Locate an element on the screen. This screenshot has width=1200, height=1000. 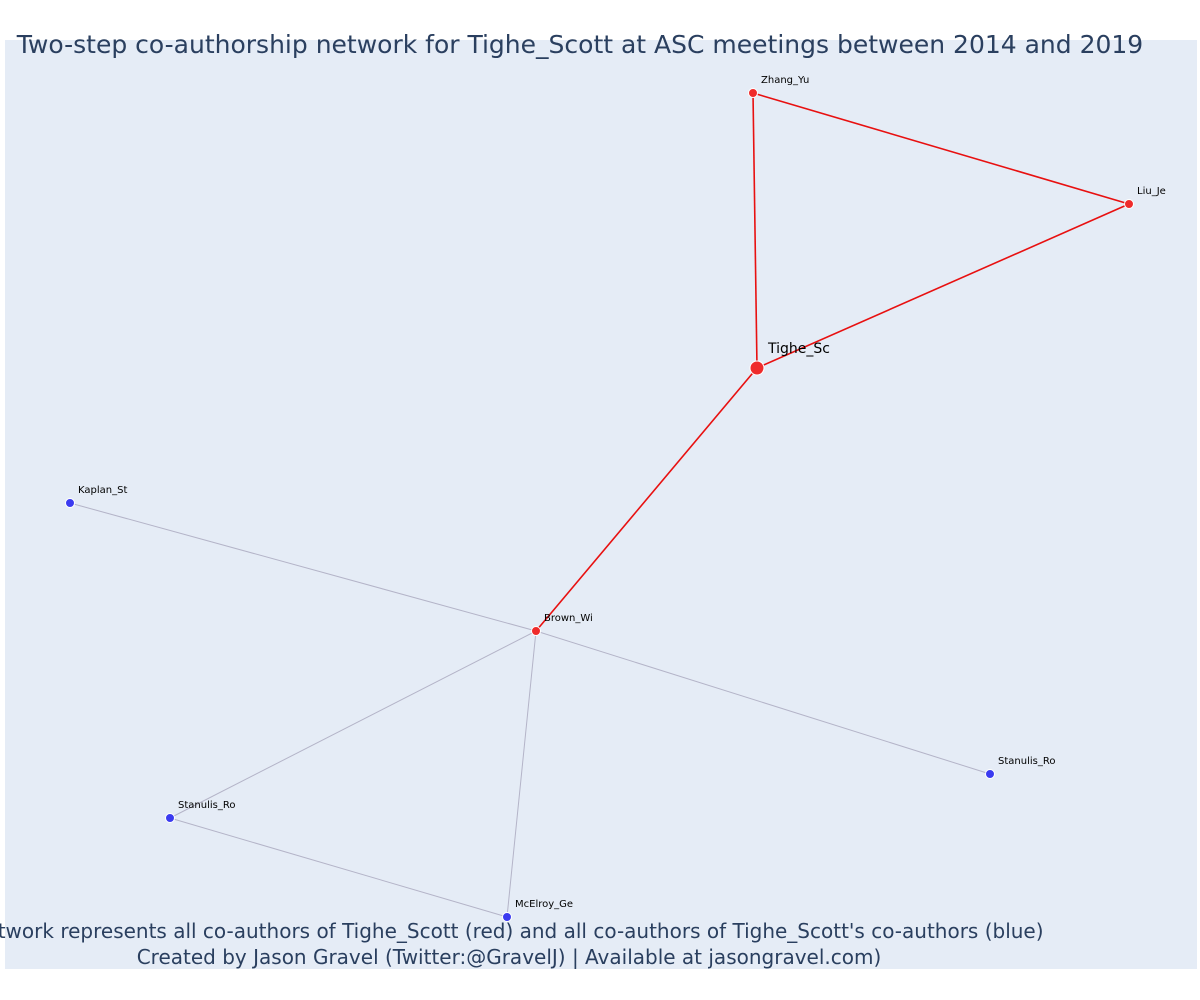
node-label-McElroy_Ge: McElroy_Ge is located at coordinates (544, 904).